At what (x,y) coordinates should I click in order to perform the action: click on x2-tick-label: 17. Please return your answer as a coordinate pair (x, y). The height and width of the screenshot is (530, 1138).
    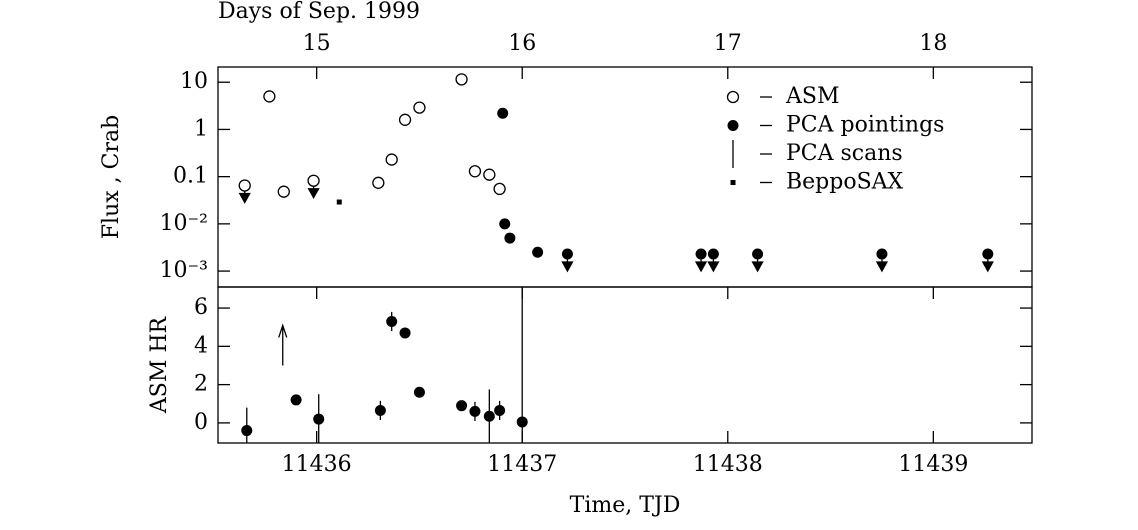
    Looking at the image, I should click on (728, 43).